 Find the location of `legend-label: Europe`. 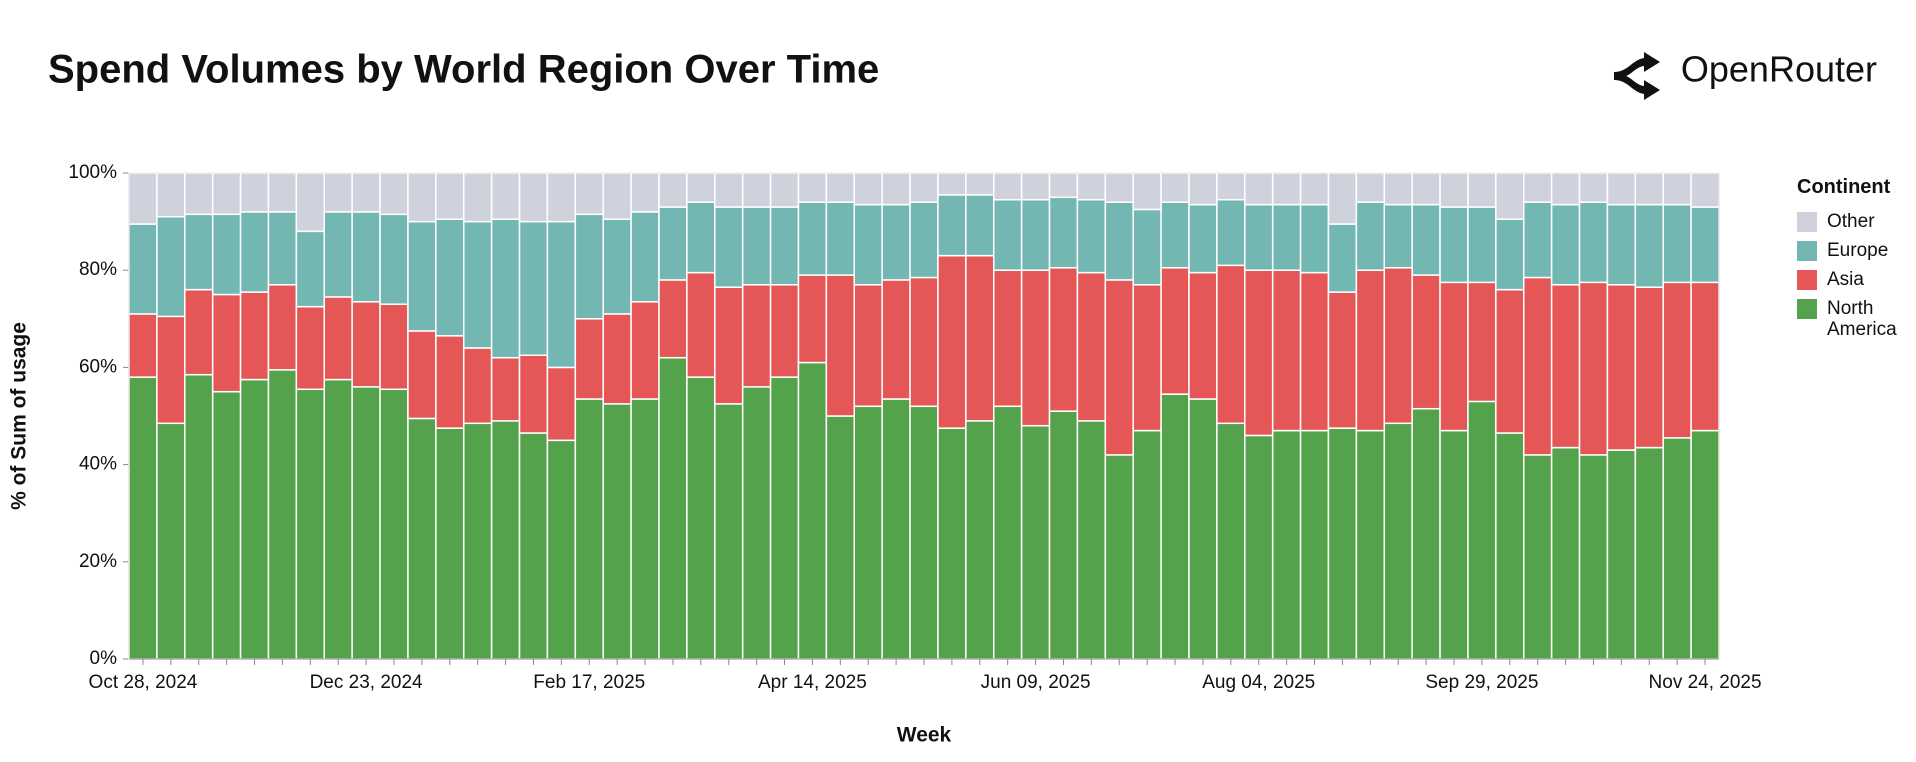

legend-label: Europe is located at coordinates (1858, 250).